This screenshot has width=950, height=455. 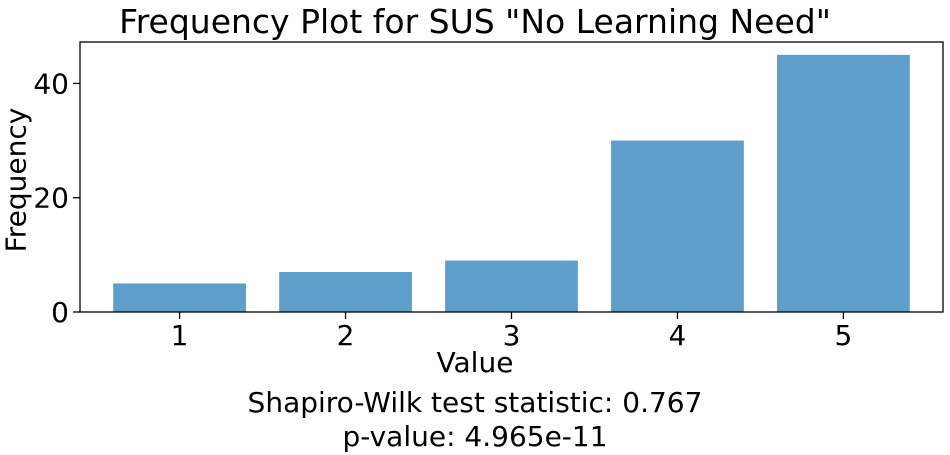 I want to click on p-value-annotation: p-value: 4.965e-11, so click(x=475, y=436).